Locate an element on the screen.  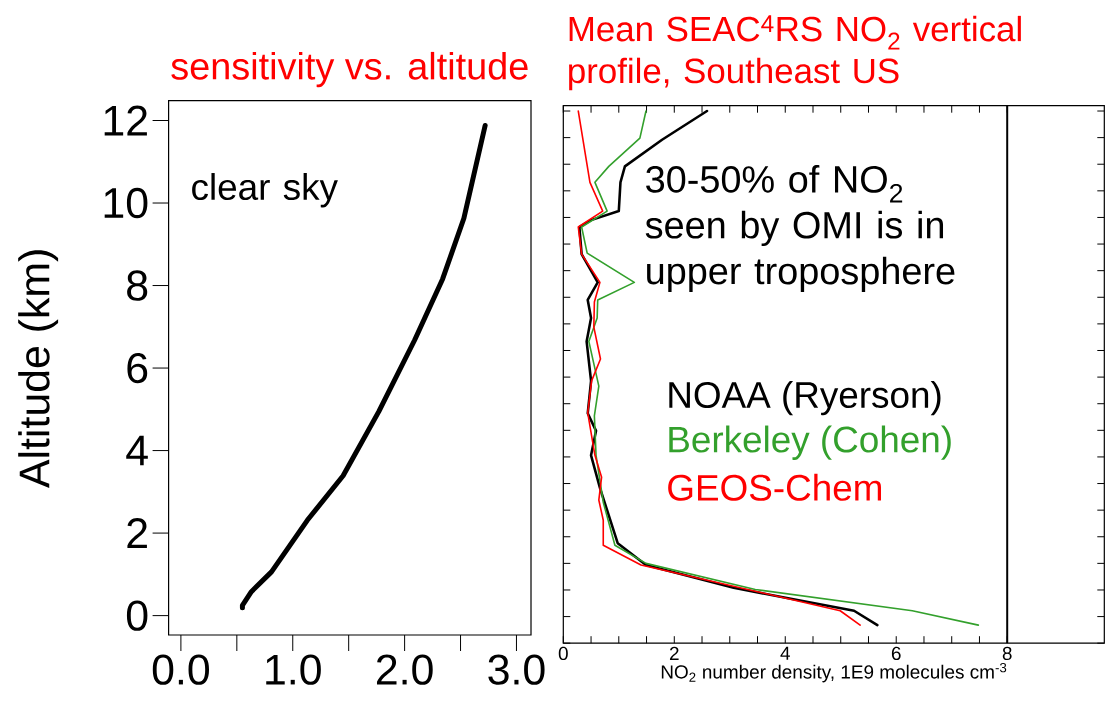
y-tick-label: 10 is located at coordinates (126, 203).